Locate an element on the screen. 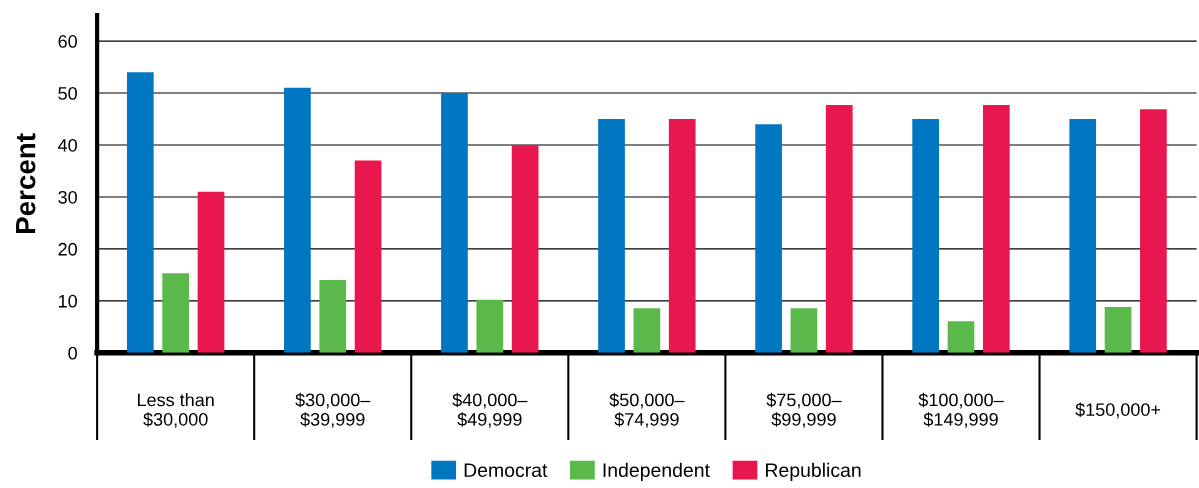 The width and height of the screenshot is (1199, 488). x-tick-label: $50,000– $74,999 is located at coordinates (647, 410).